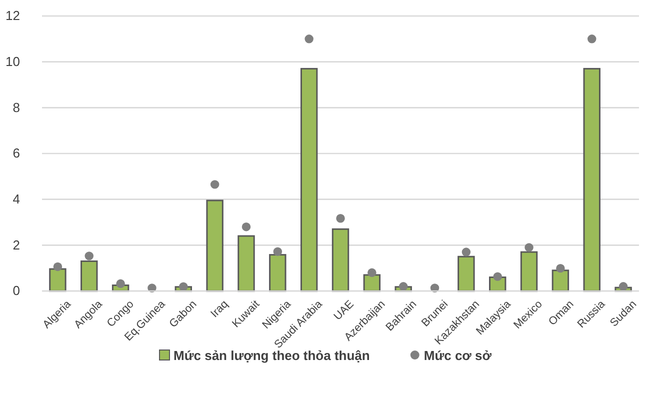 This screenshot has height=417, width=651. What do you see at coordinates (272, 355) in the screenshot?
I see `legend-label: Mức sản lượng theo thỏa thuận` at bounding box center [272, 355].